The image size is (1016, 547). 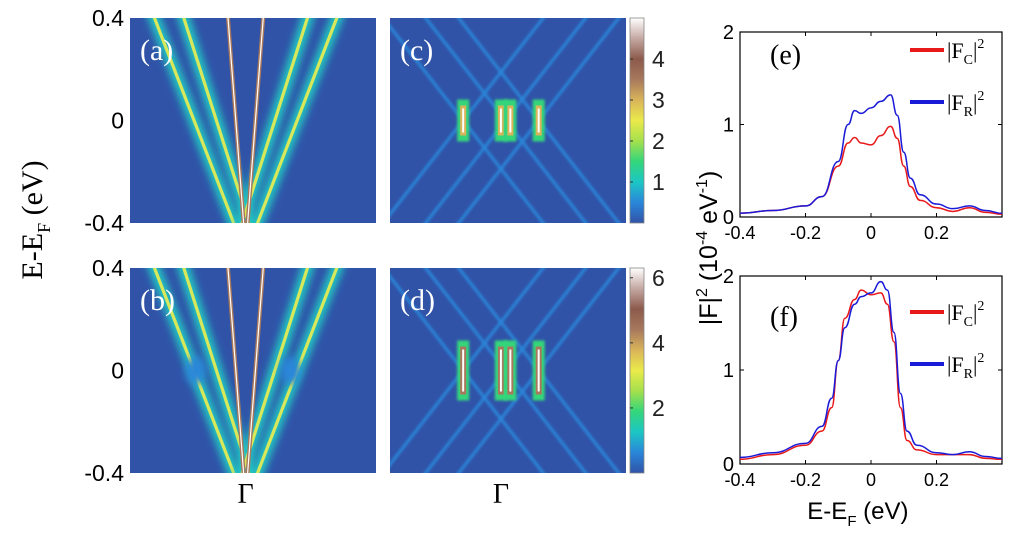 I want to click on plot-frame, so click(x=871, y=124).